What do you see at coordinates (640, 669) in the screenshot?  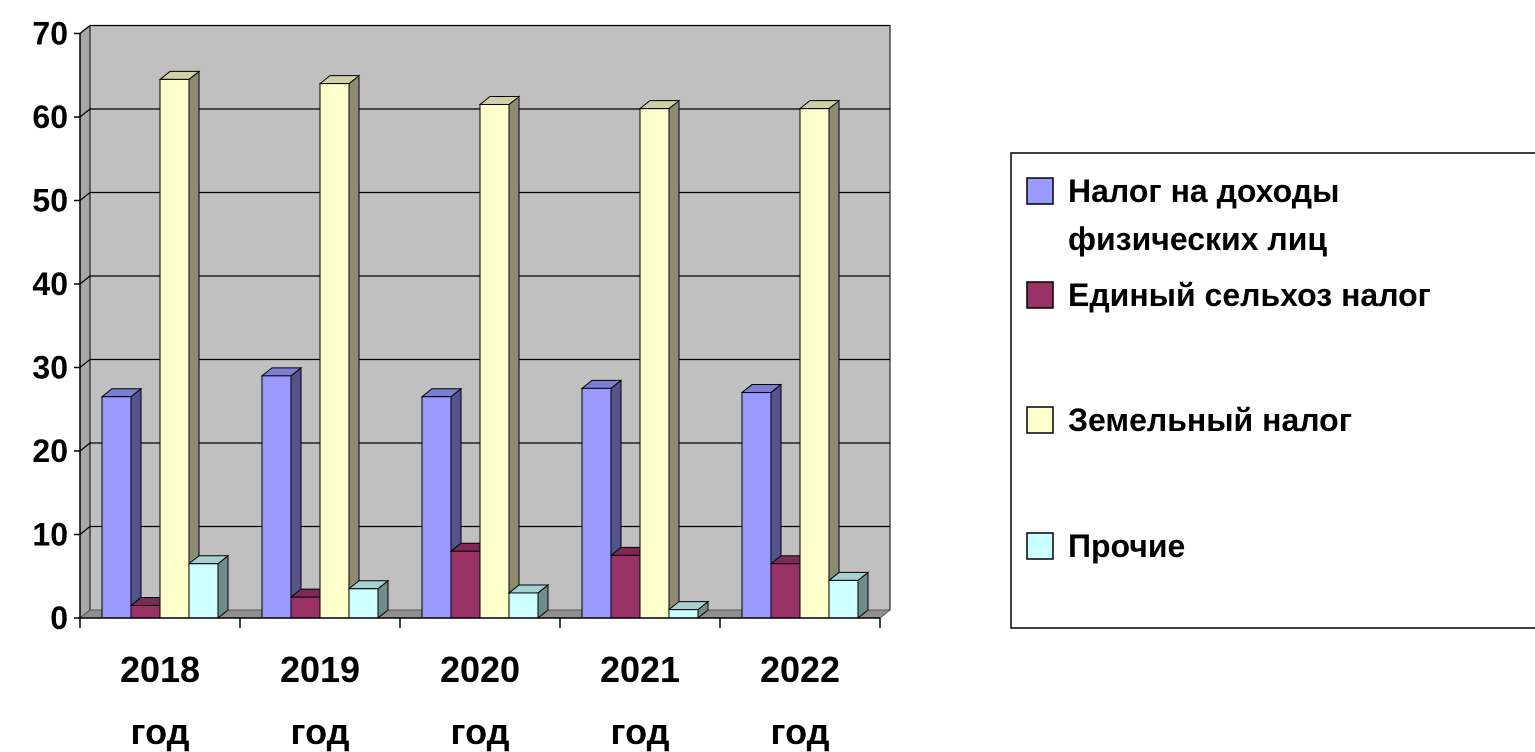 I see `x-tick-label: 2021` at bounding box center [640, 669].